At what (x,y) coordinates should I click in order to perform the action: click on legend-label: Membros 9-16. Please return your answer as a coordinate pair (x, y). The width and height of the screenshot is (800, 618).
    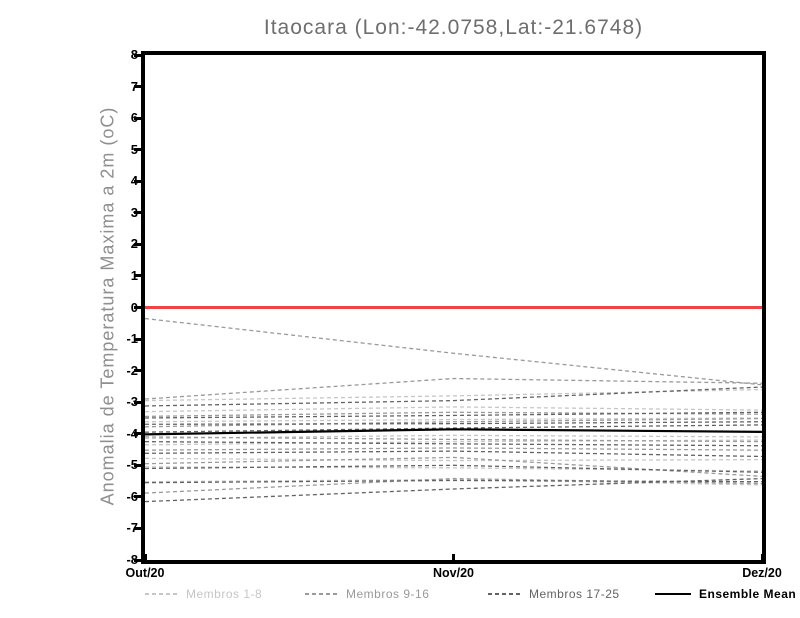
    Looking at the image, I should click on (388, 594).